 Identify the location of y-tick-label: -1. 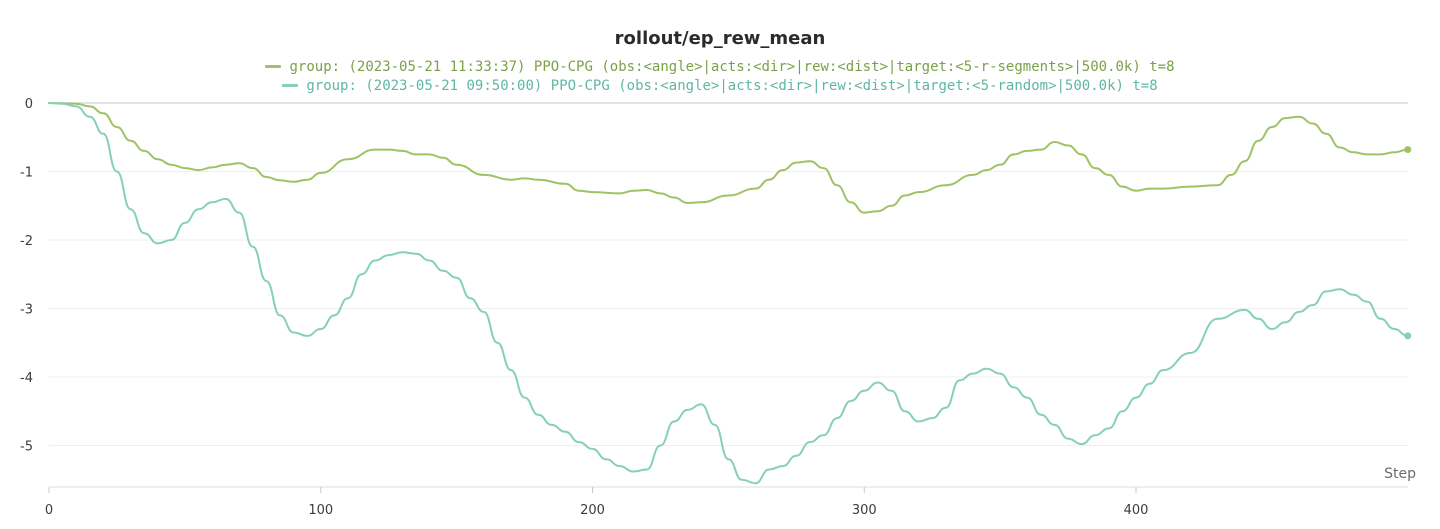
(26, 173).